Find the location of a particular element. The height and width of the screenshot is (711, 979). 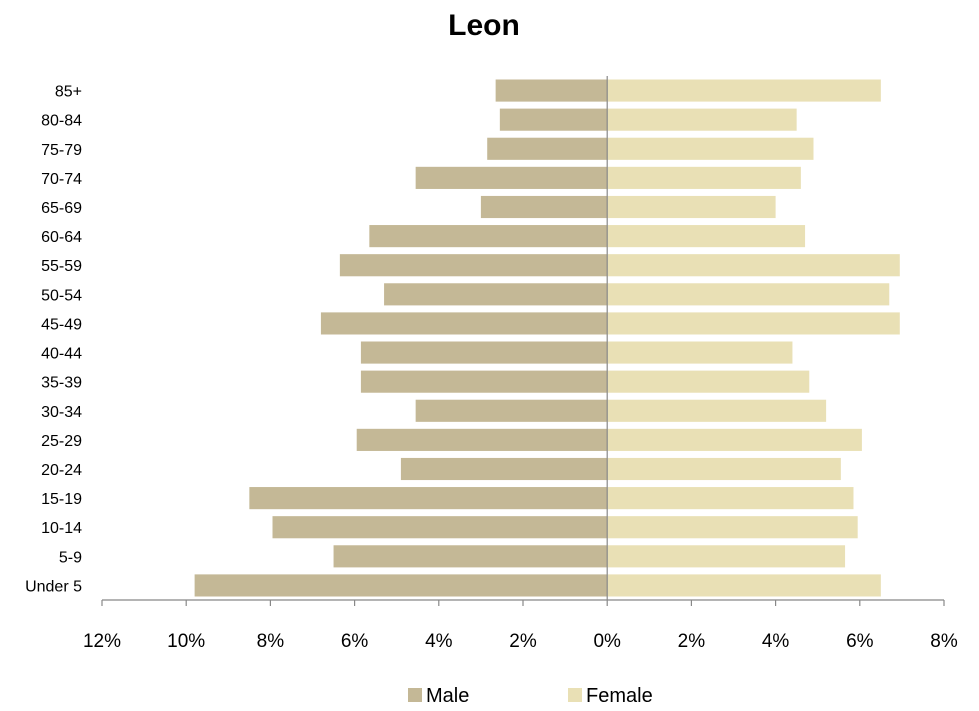

category-label: 10-14 is located at coordinates (61, 528).